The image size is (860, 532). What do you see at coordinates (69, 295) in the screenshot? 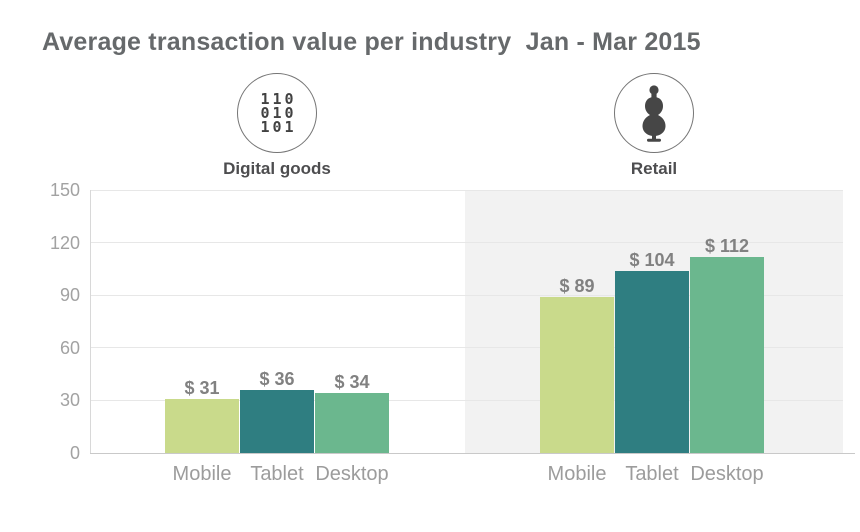
I see `y-axis-tick-label: 90` at bounding box center [69, 295].